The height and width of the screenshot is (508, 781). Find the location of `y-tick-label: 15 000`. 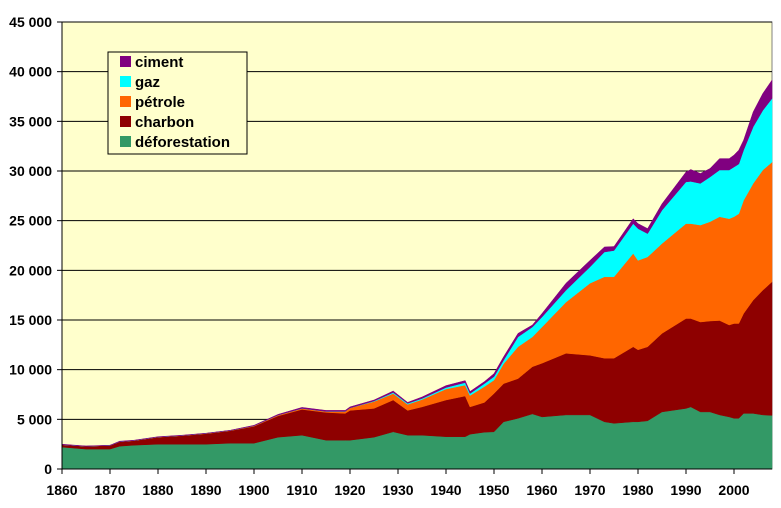

y-tick-label: 15 000 is located at coordinates (30, 320).